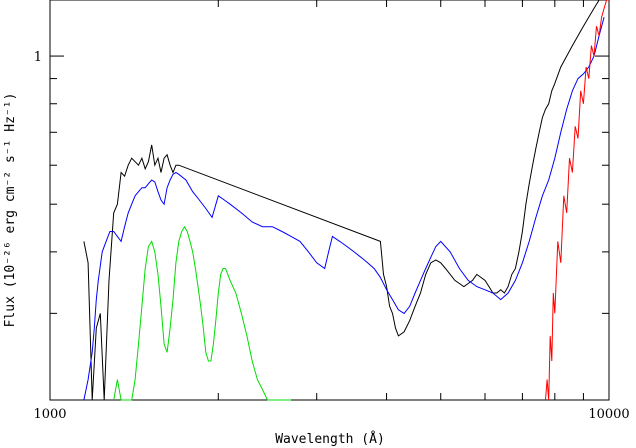 The height and width of the screenshot is (448, 636). I want to click on x-tick-label: 10000, so click(608, 414).